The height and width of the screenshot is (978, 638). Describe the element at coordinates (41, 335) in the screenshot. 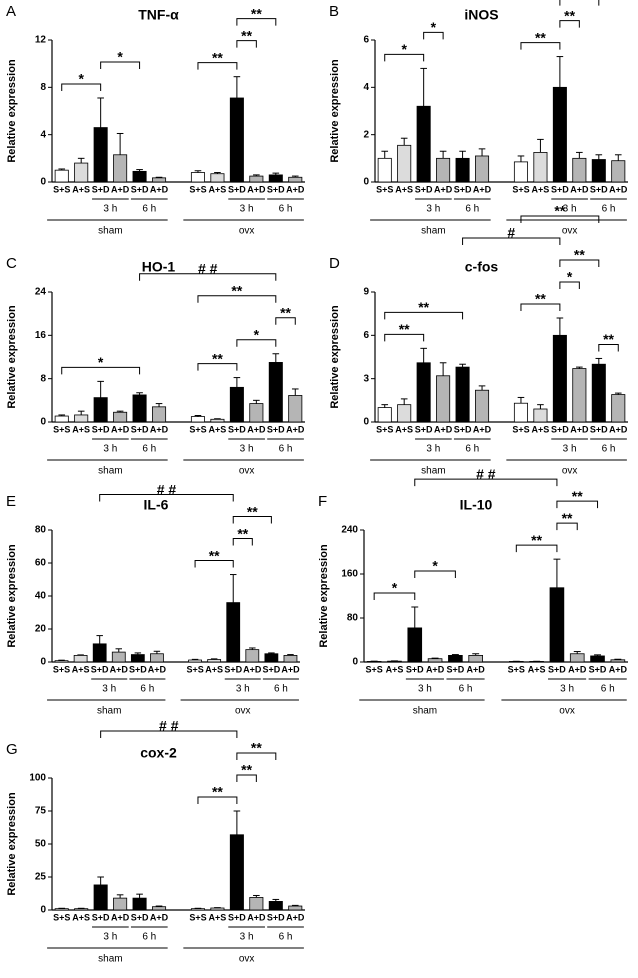

I see `y-tick-label: 16` at that location.